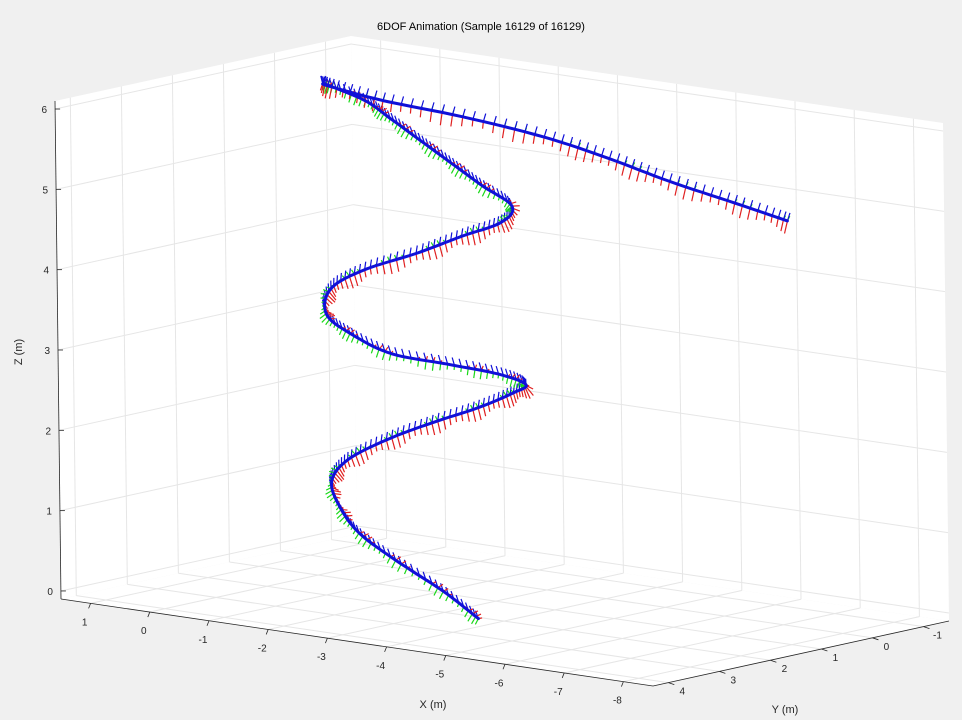 The image size is (962, 720). I want to click on x-tick-label: -7, so click(558, 692).